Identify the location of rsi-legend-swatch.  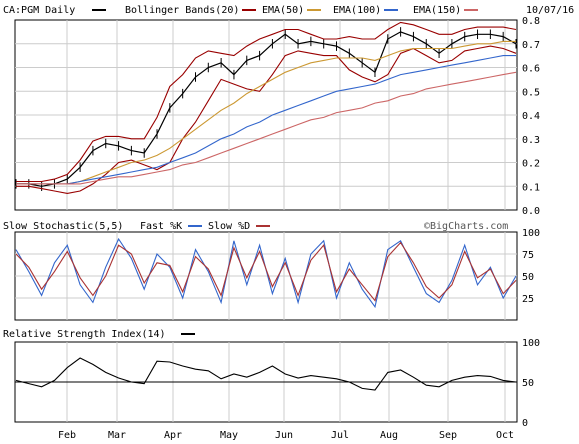
(188, 334).